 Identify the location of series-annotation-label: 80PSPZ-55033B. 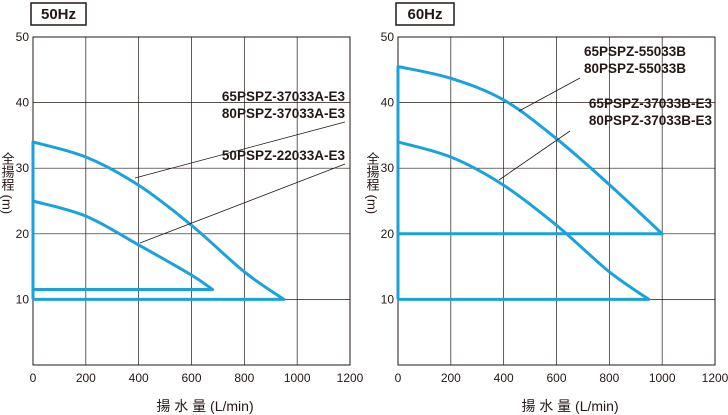
(635, 68).